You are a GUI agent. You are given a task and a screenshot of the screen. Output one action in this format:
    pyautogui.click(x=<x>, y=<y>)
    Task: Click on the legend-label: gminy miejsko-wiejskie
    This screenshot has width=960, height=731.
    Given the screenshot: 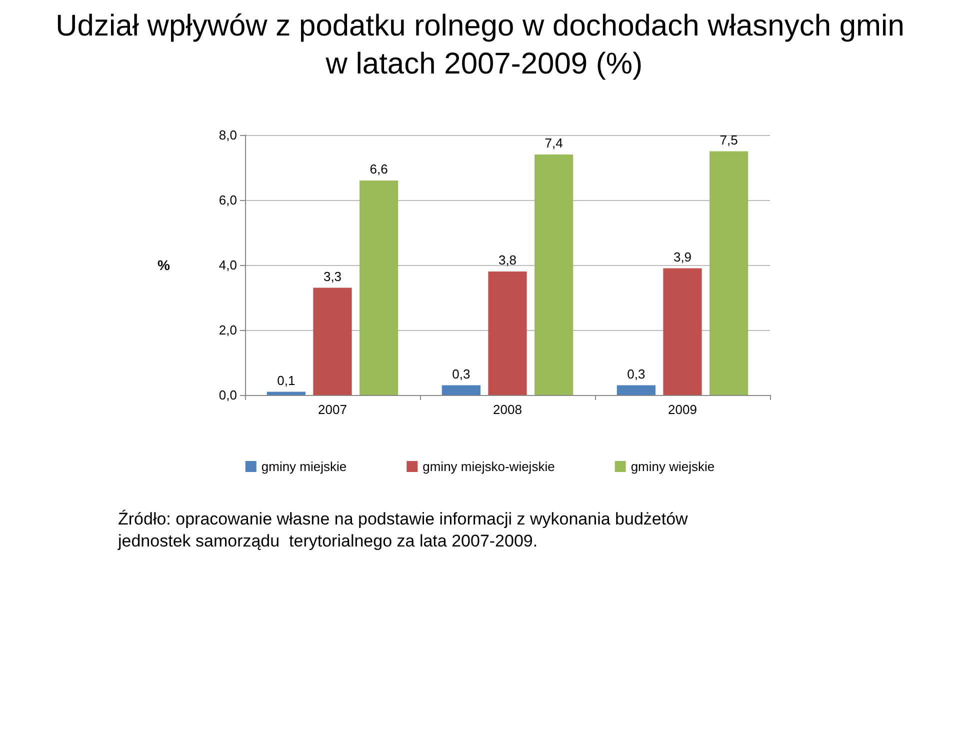 What is the action you would take?
    pyautogui.click(x=488, y=466)
    